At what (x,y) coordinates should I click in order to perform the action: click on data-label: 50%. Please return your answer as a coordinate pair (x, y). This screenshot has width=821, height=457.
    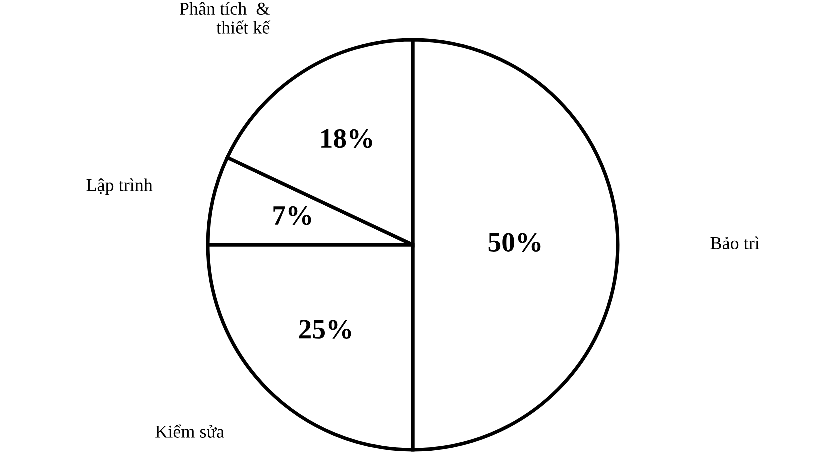
    Looking at the image, I should click on (514, 242).